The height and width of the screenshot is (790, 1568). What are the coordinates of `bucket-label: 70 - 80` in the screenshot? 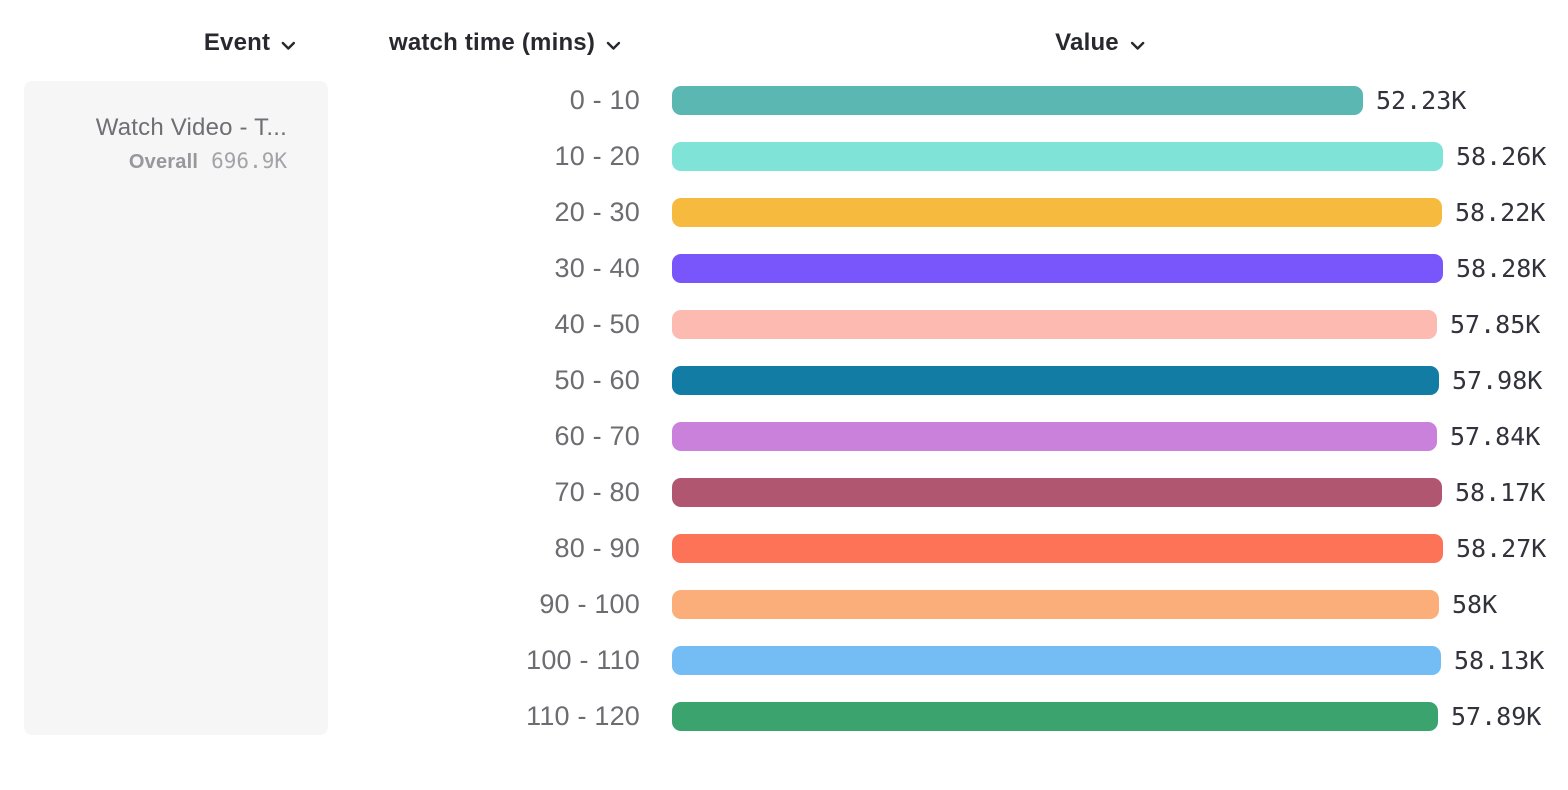 It's located at (597, 491).